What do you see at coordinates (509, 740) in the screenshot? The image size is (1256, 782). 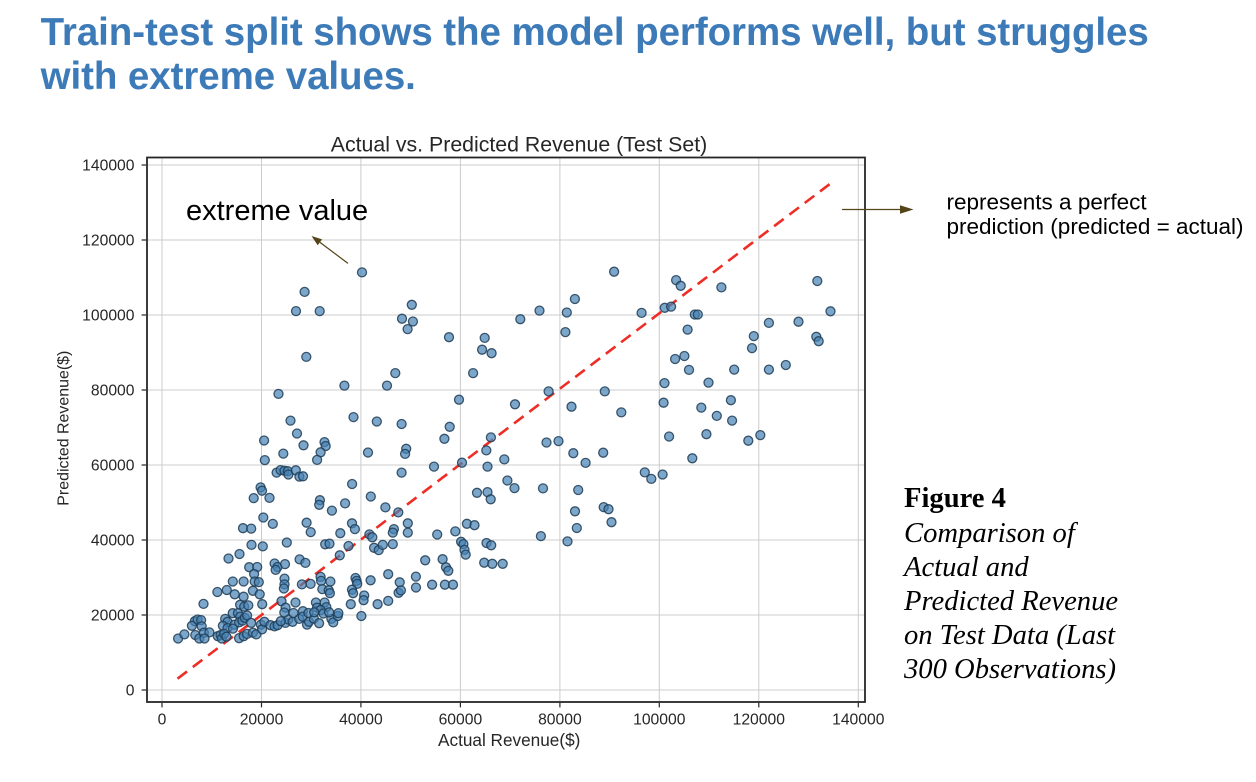 I see `svg-text: Actual Revenue($)` at bounding box center [509, 740].